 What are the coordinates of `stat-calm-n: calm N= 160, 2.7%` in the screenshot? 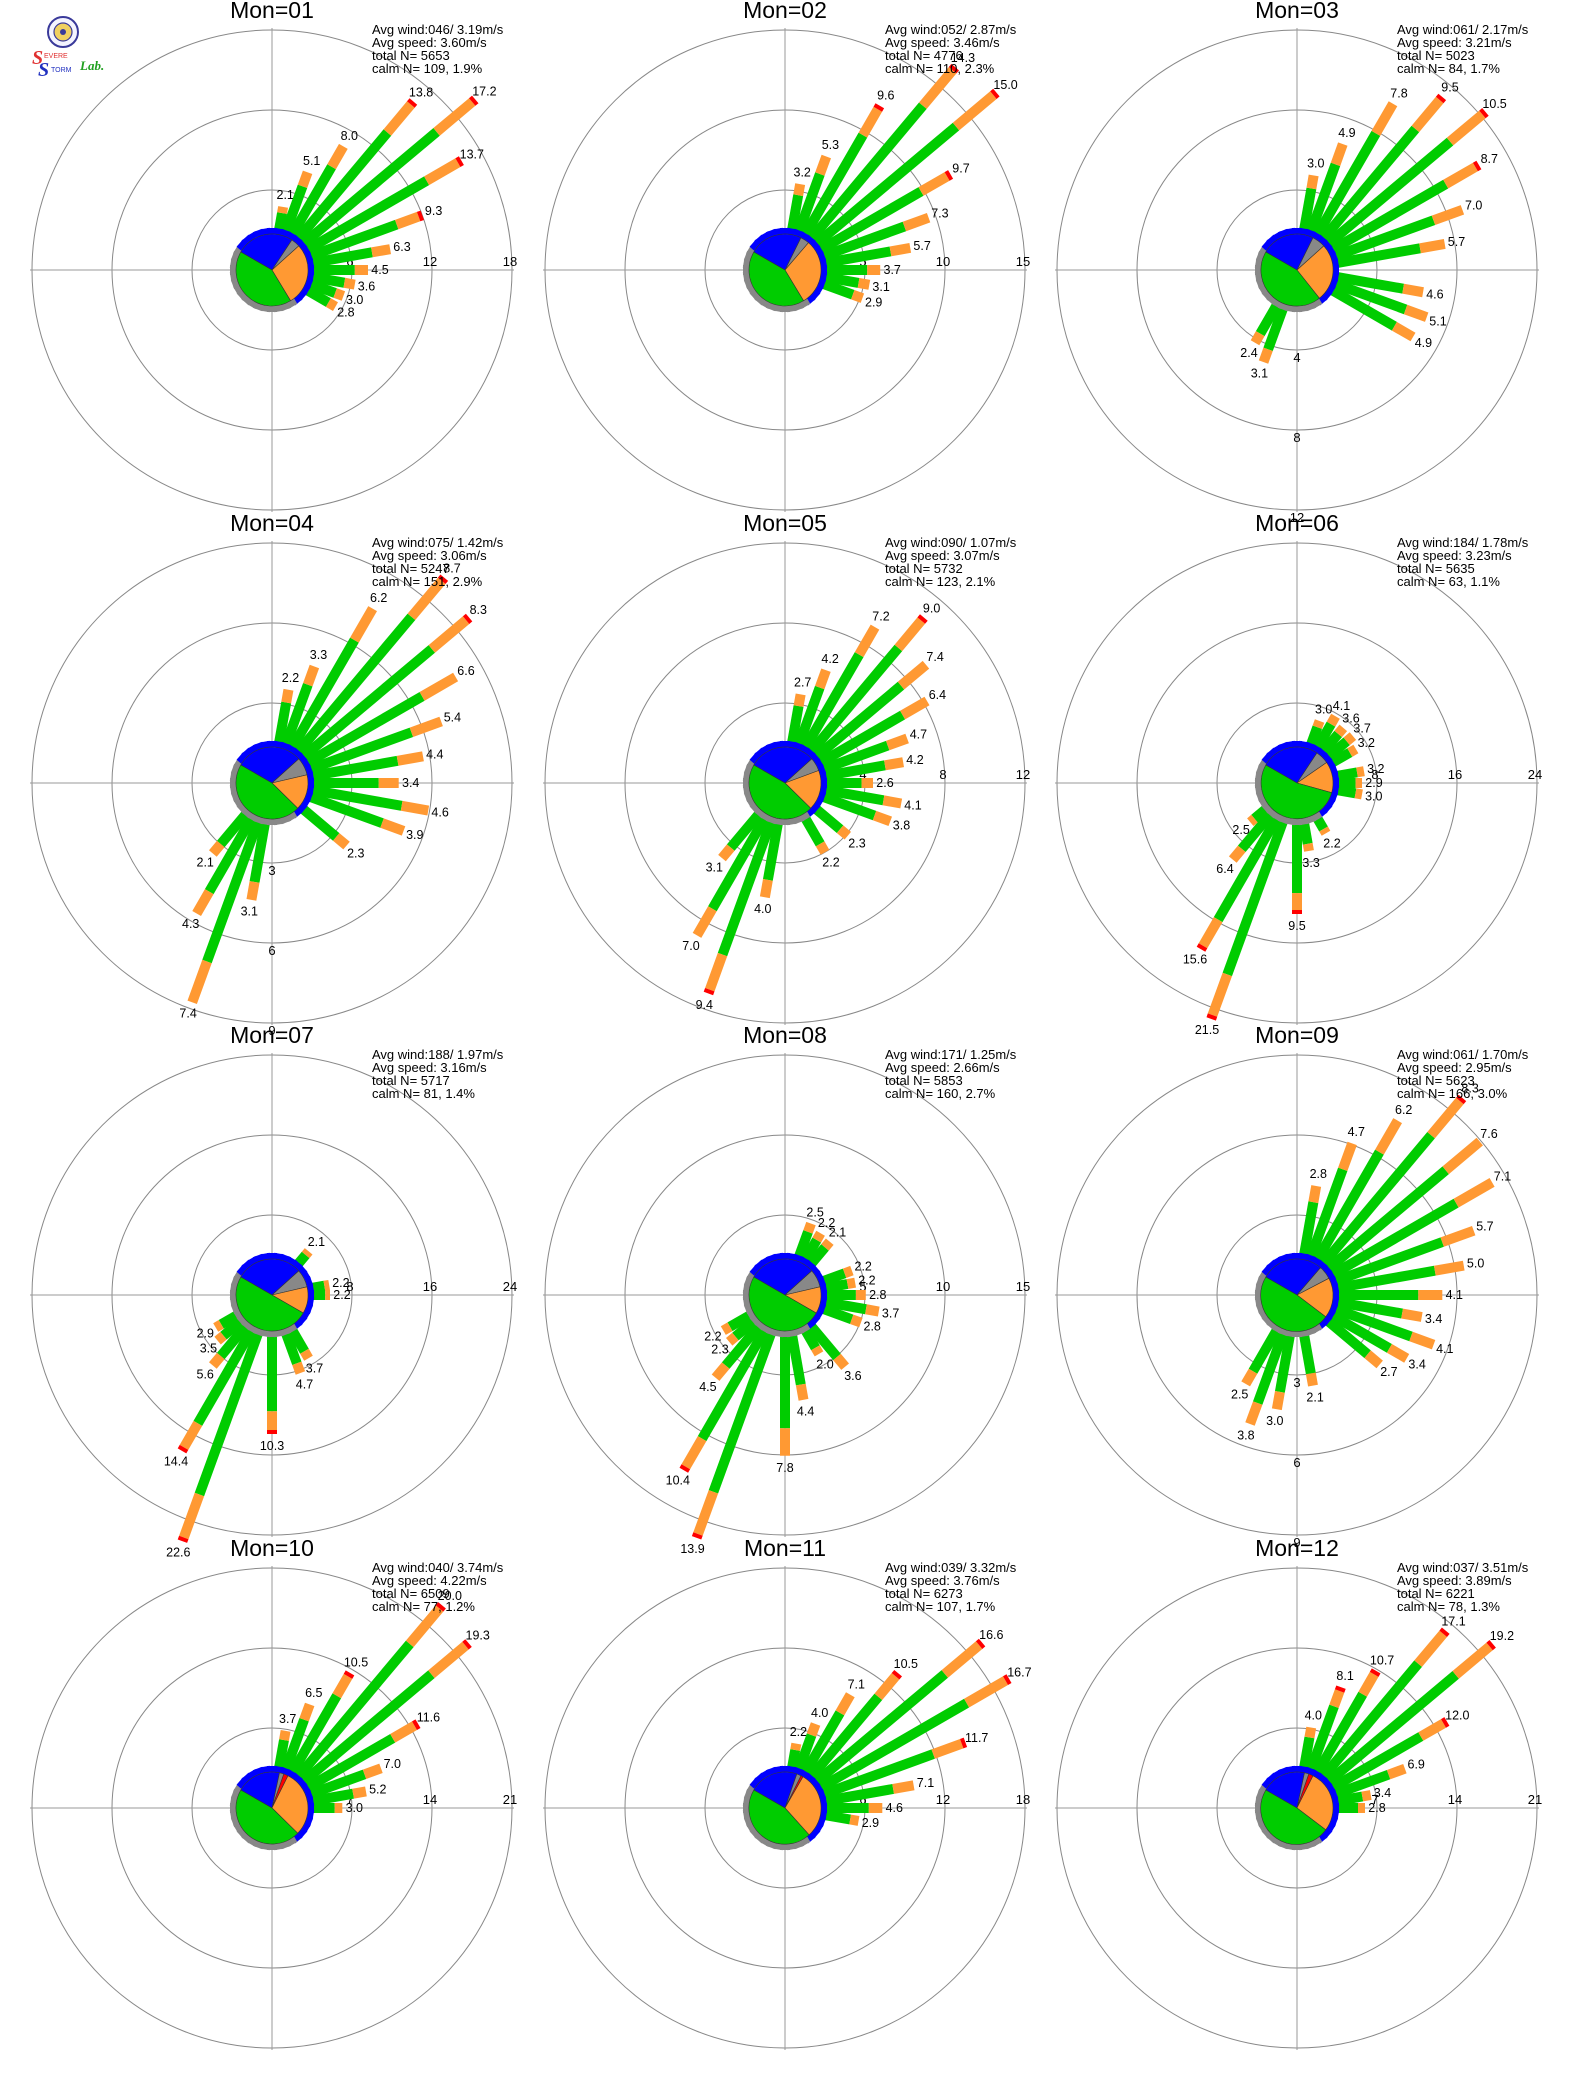 It's located at (940, 1093).